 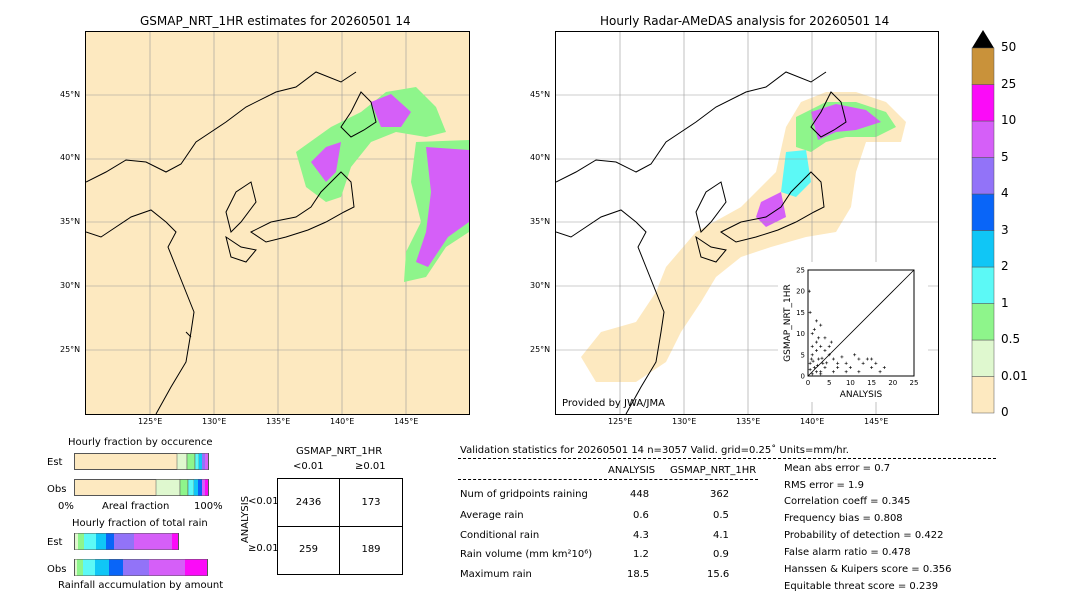 What do you see at coordinates (136, 506) in the screenshot?
I see `fraction-occurrence-axis-mid: Areal fraction` at bounding box center [136, 506].